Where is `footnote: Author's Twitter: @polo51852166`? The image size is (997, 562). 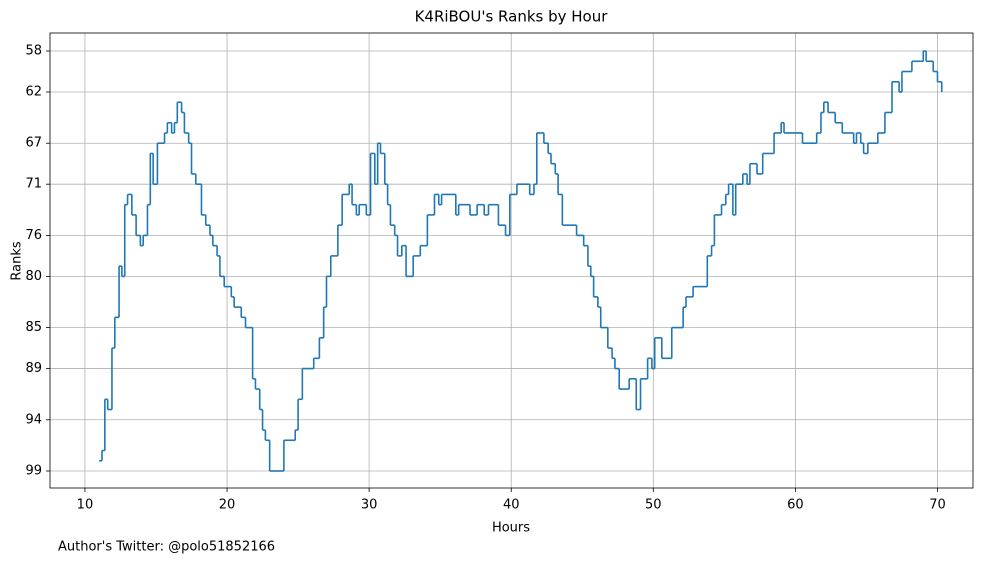 footnote: Author's Twitter: @polo51852166 is located at coordinates (166, 547).